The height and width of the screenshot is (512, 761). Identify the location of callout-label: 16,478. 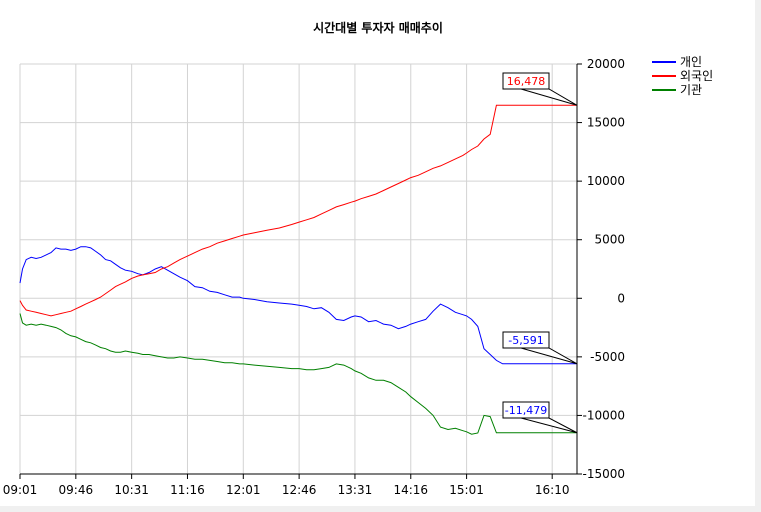
(526, 81).